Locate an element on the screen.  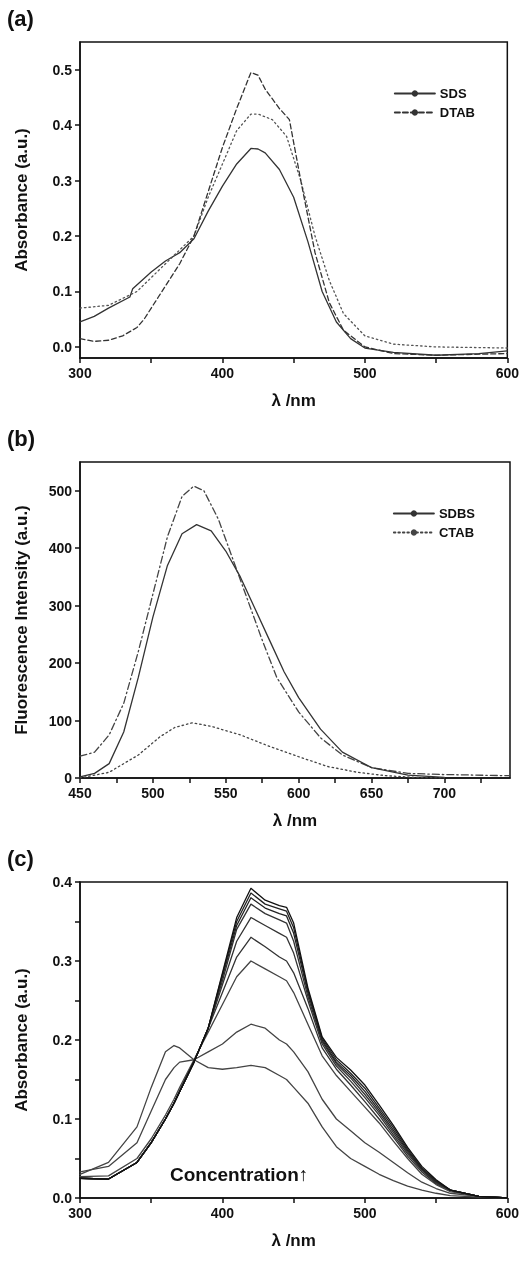
y-tick-label: 400 is located at coordinates (60, 548).